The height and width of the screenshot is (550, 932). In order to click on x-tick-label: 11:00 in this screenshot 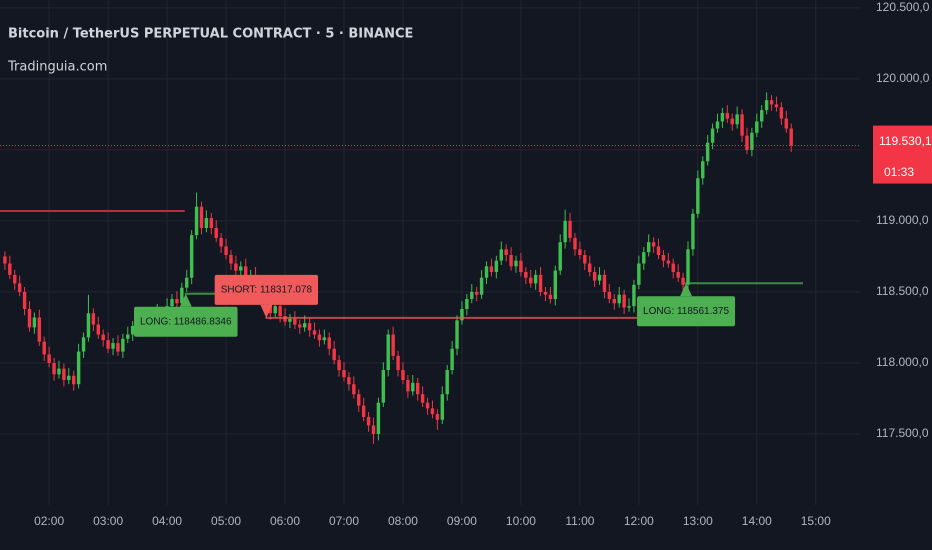, I will do `click(579, 521)`.